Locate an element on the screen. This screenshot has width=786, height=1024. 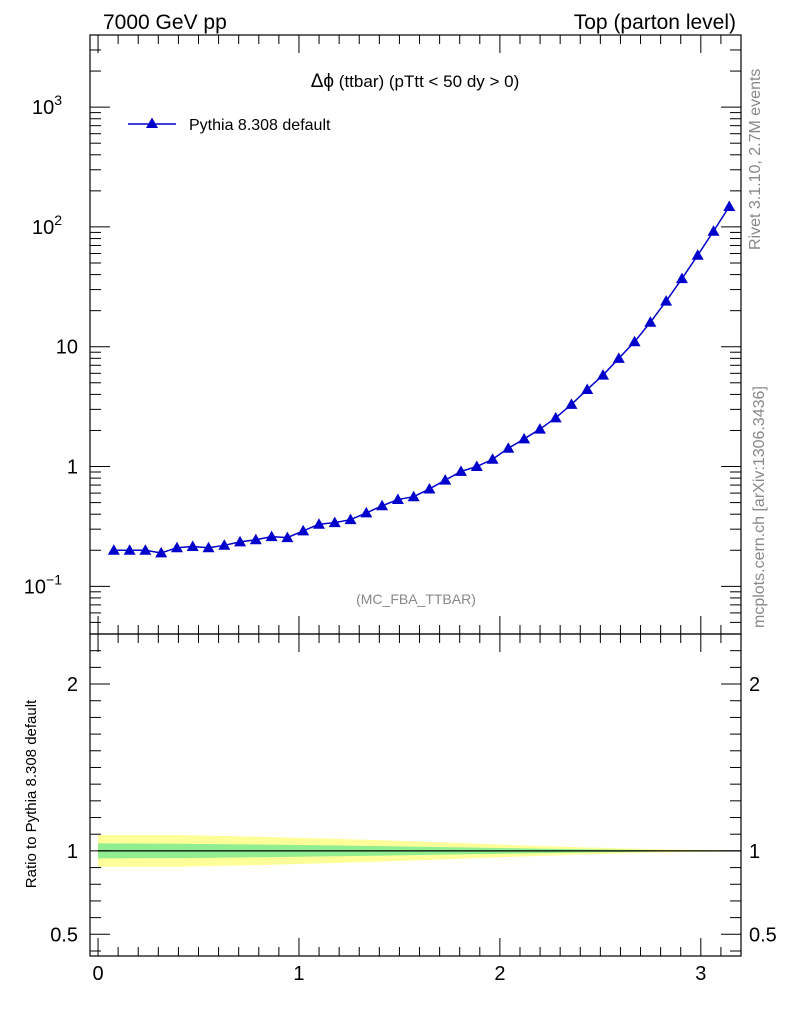
ratio-y-tick-label-right: 2 is located at coordinates (754, 685).